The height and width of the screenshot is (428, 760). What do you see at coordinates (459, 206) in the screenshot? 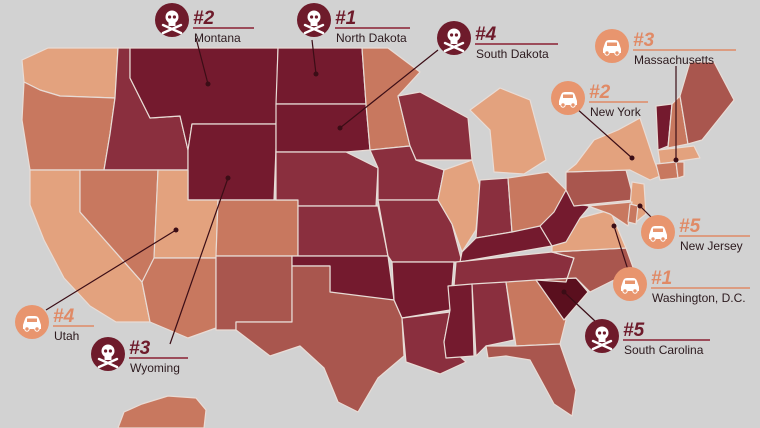
I see `state-illinois` at bounding box center [459, 206].